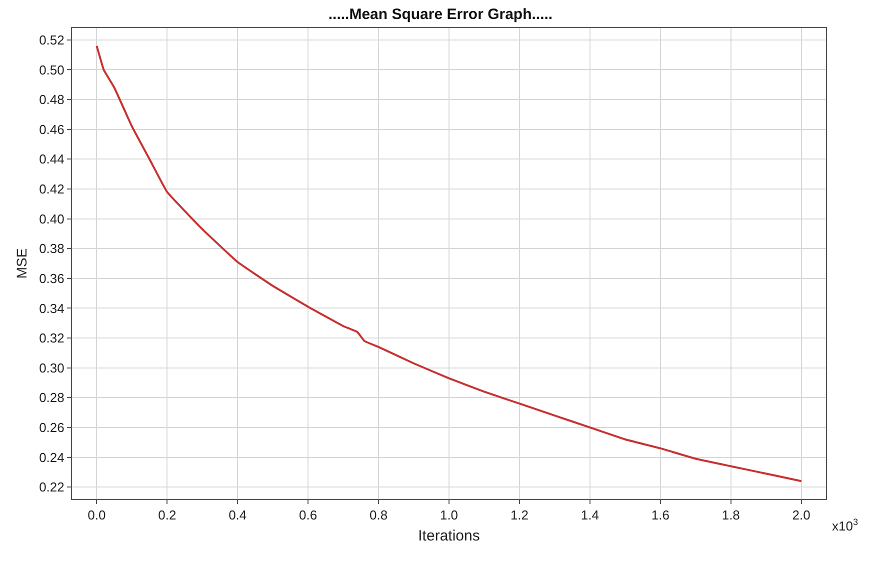  I want to click on x-tick-label: 0.2, so click(167, 515).